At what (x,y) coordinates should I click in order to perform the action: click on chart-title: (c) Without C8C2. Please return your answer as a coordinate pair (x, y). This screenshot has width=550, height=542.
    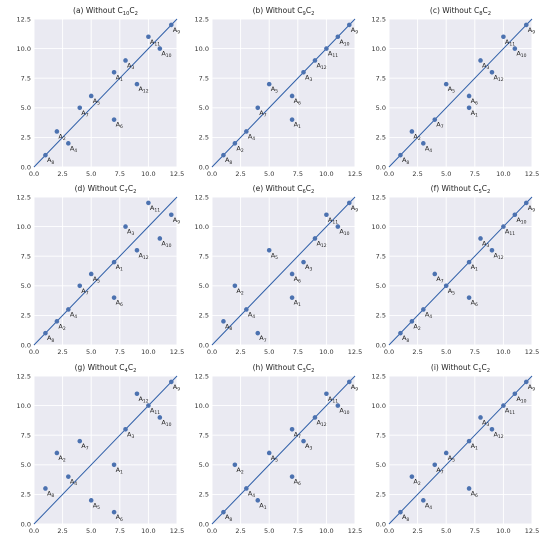
    Looking at the image, I should click on (460, 11).